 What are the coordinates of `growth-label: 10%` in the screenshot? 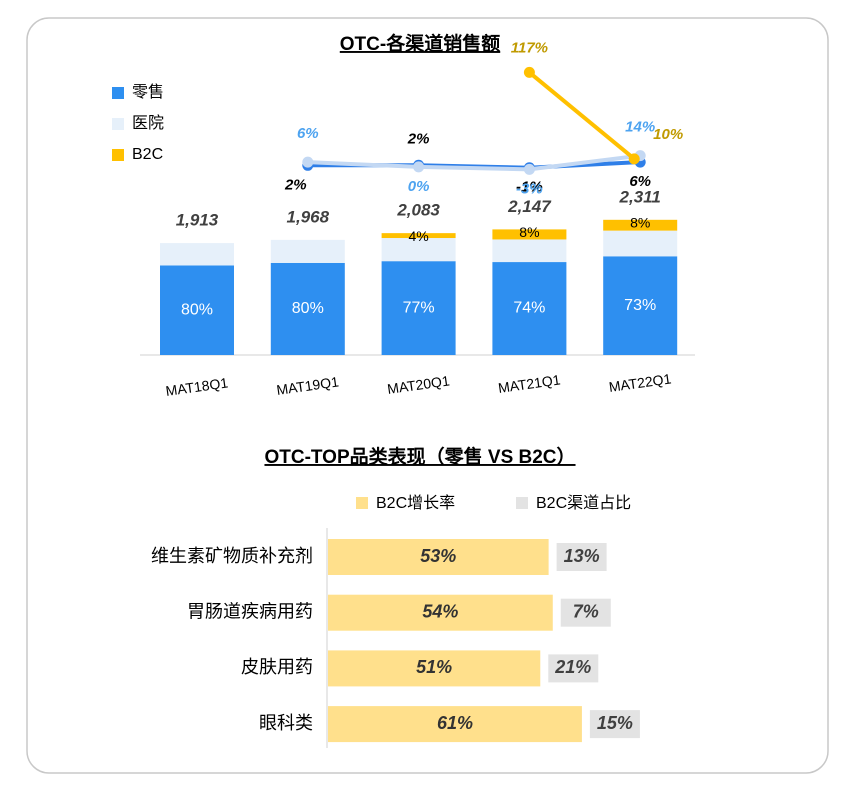 It's located at (668, 134).